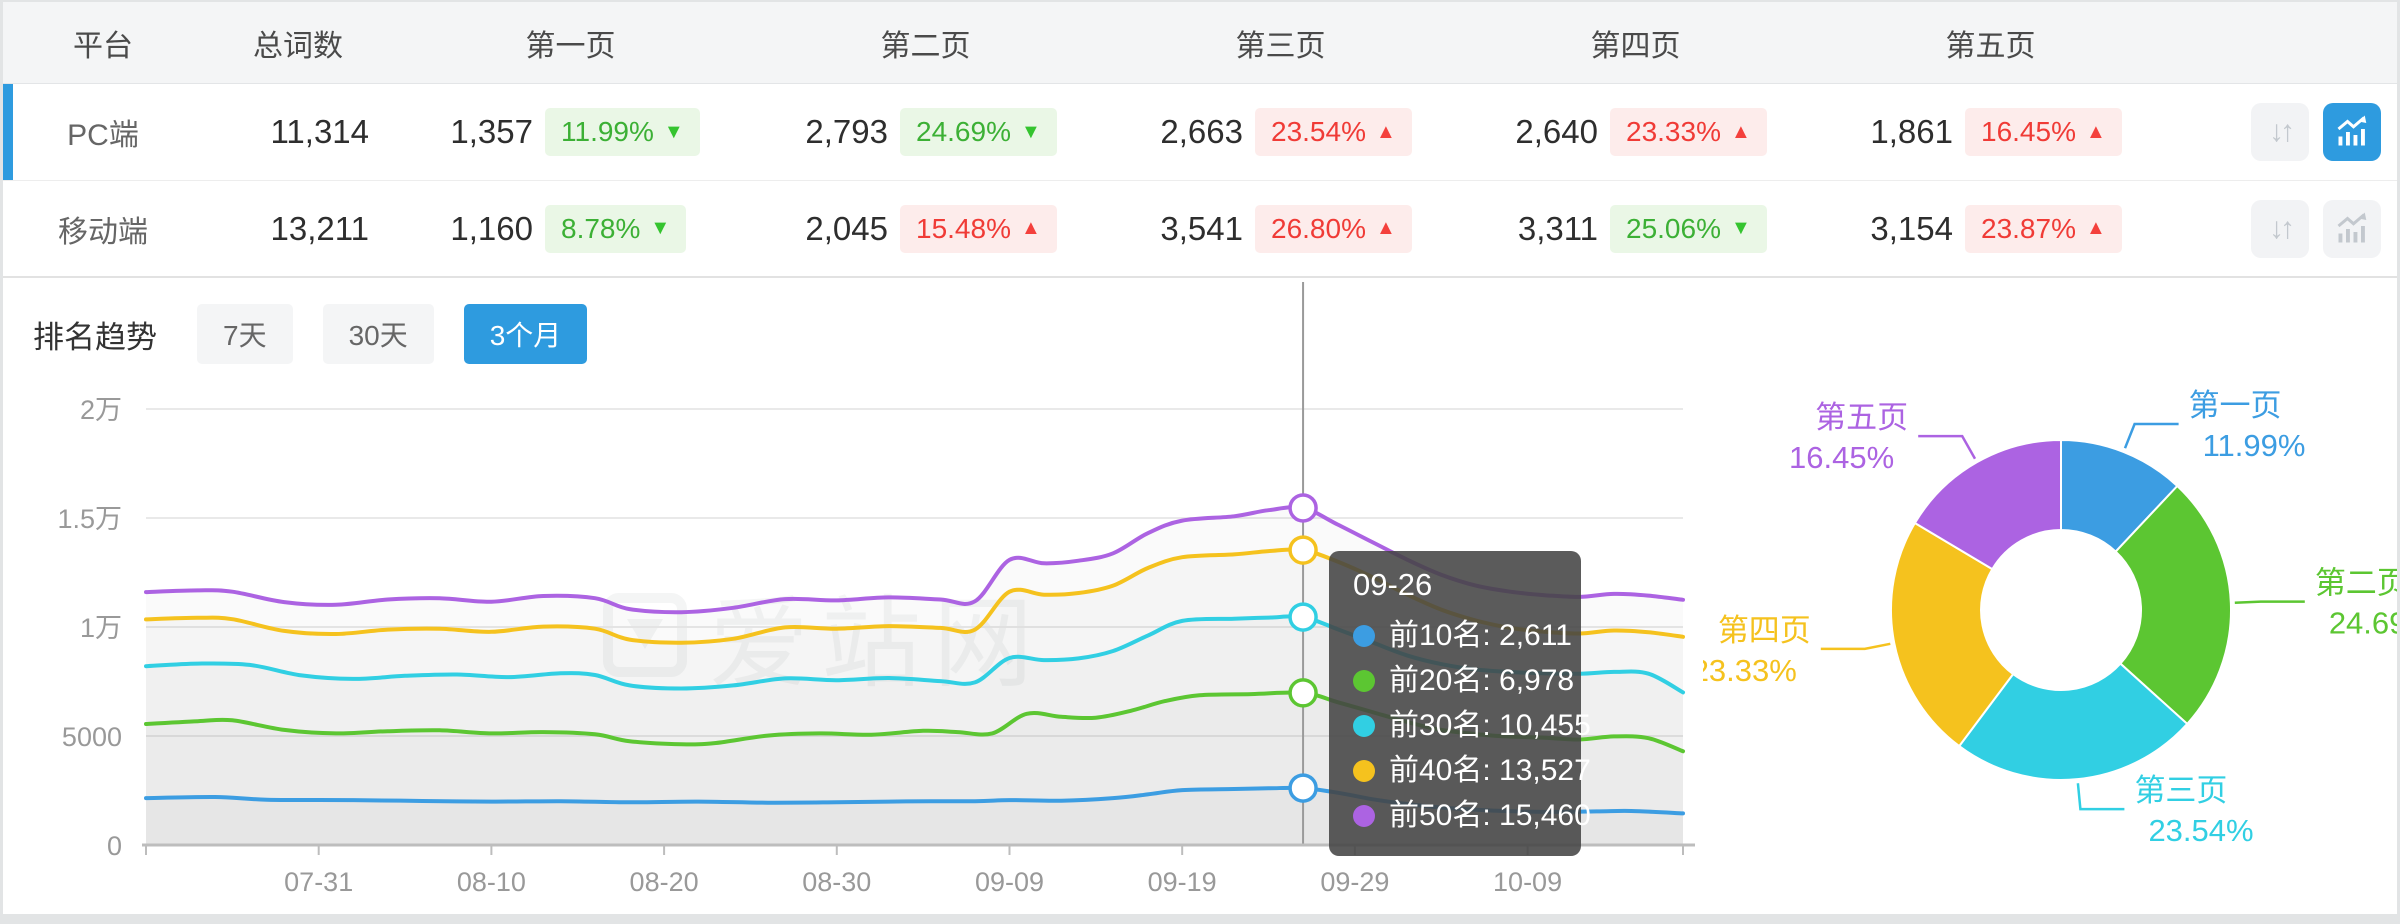 The width and height of the screenshot is (2400, 924). Describe the element at coordinates (114, 846) in the screenshot. I see `svg-text: 0` at that location.